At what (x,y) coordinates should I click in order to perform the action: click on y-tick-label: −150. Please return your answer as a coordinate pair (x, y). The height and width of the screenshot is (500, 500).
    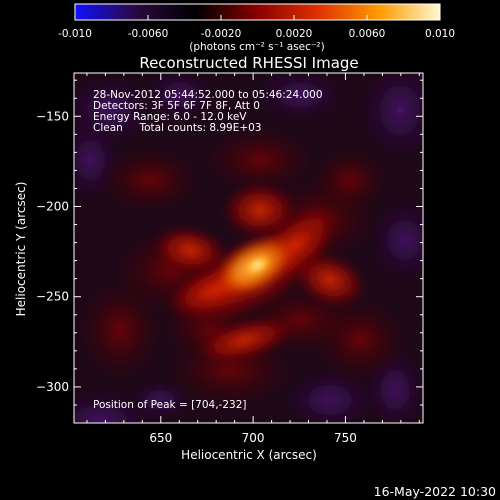
    Looking at the image, I should click on (52, 116).